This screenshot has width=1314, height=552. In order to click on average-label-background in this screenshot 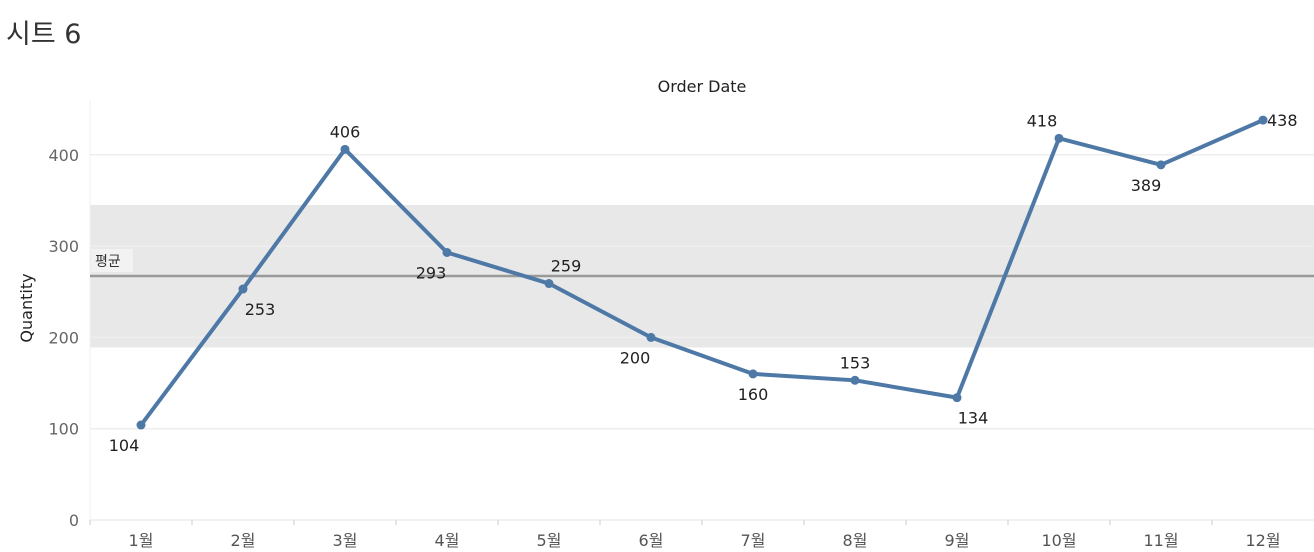, I will do `click(112, 260)`.